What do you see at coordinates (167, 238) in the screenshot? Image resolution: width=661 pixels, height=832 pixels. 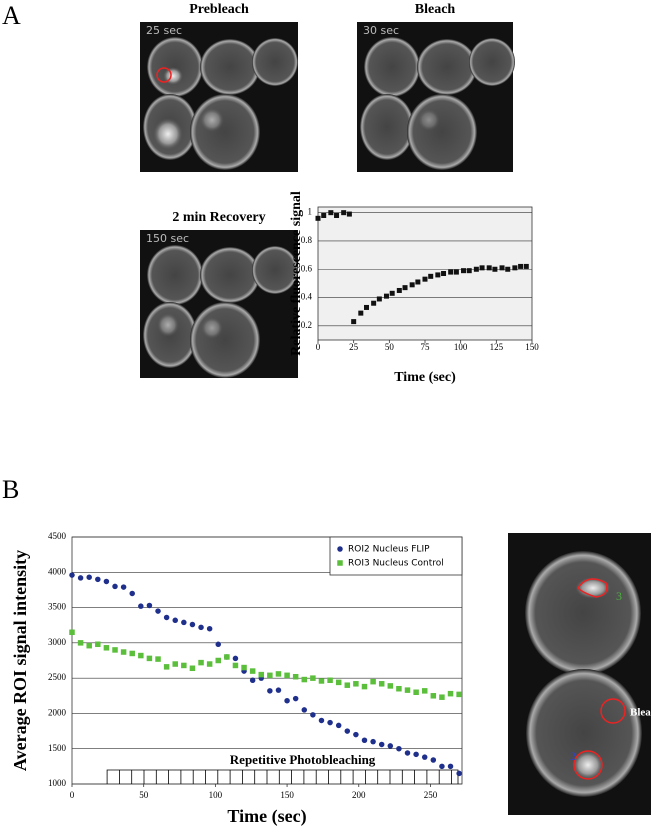 I see `timestamp: 150 sec` at bounding box center [167, 238].